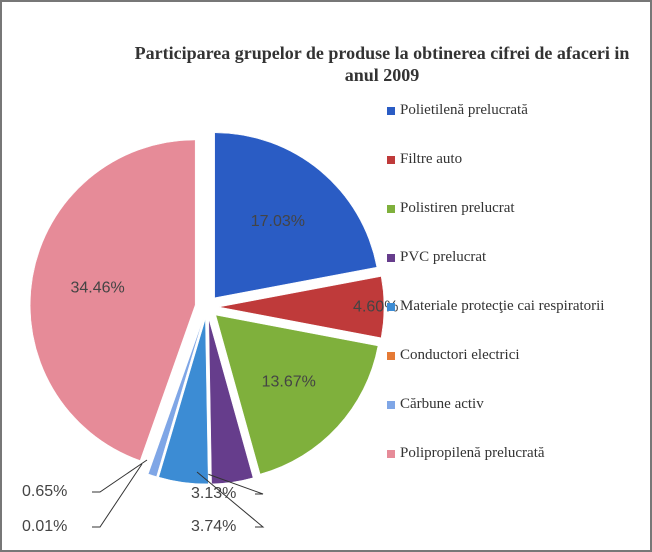 The height and width of the screenshot is (552, 652). I want to click on data-label: 0.01%, so click(44, 526).